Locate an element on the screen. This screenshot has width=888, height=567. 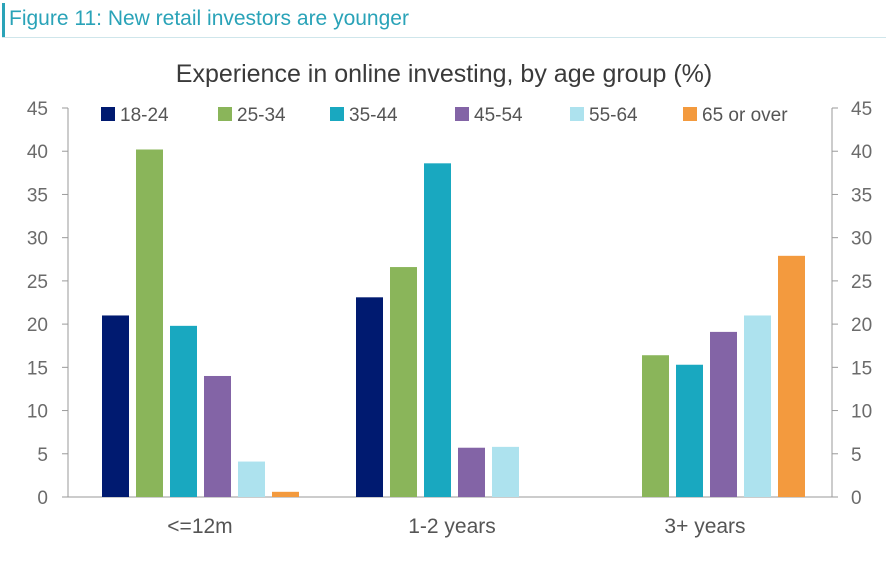
y-tick-label-right: 20 is located at coordinates (861, 325).